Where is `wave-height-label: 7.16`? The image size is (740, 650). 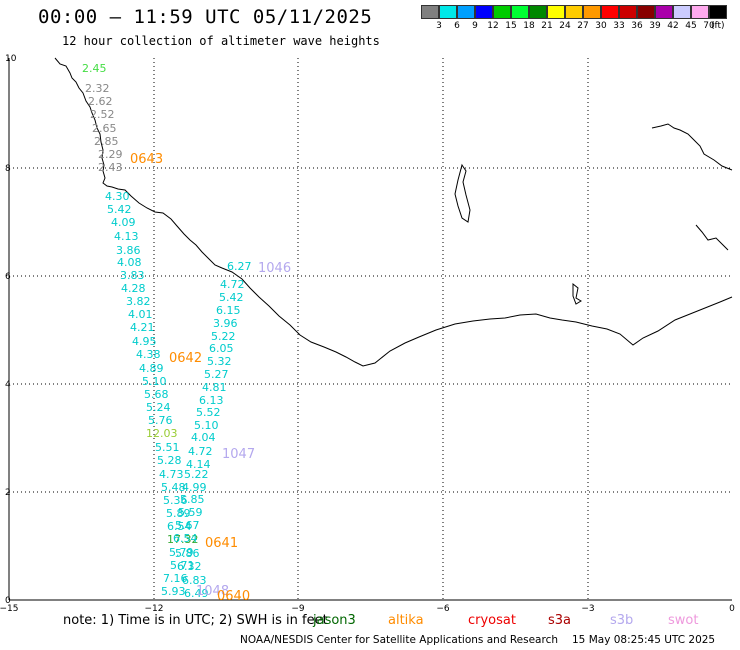 wave-height-label: 7.16 is located at coordinates (175, 578).